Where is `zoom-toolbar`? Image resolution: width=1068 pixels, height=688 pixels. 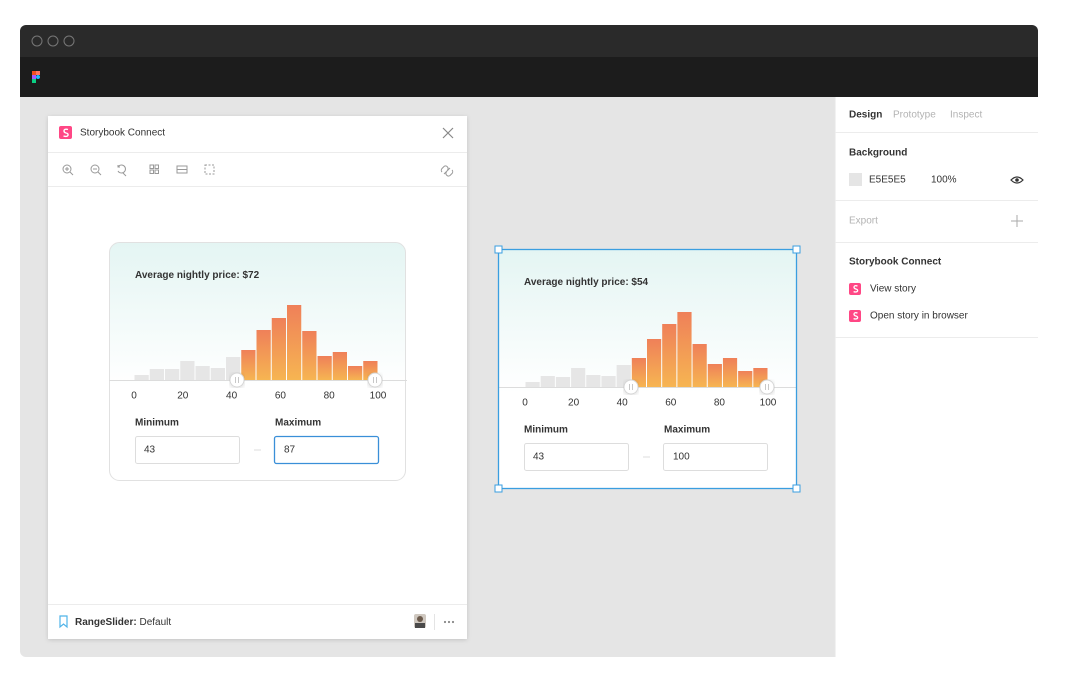 zoom-toolbar is located at coordinates (258, 170).